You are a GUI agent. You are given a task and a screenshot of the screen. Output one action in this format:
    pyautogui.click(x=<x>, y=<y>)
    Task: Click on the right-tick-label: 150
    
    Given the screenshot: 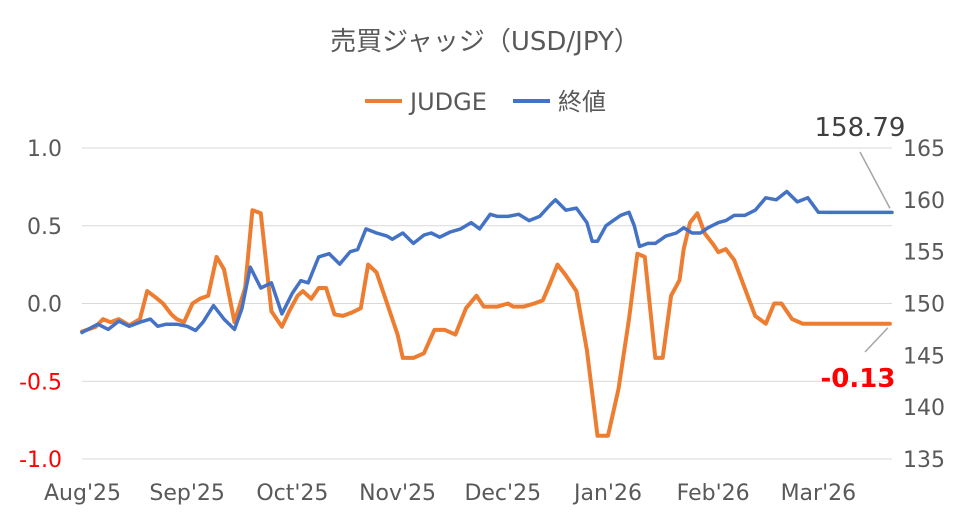 What is the action you would take?
    pyautogui.click(x=924, y=305)
    